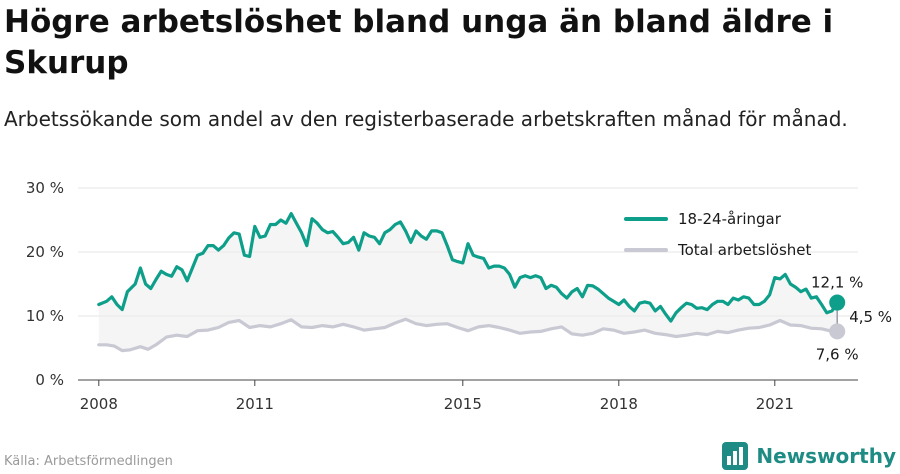 This screenshot has width=900, height=474. Describe the element at coordinates (837, 354) in the screenshot. I see `total-end-label: 7,6 %` at that location.